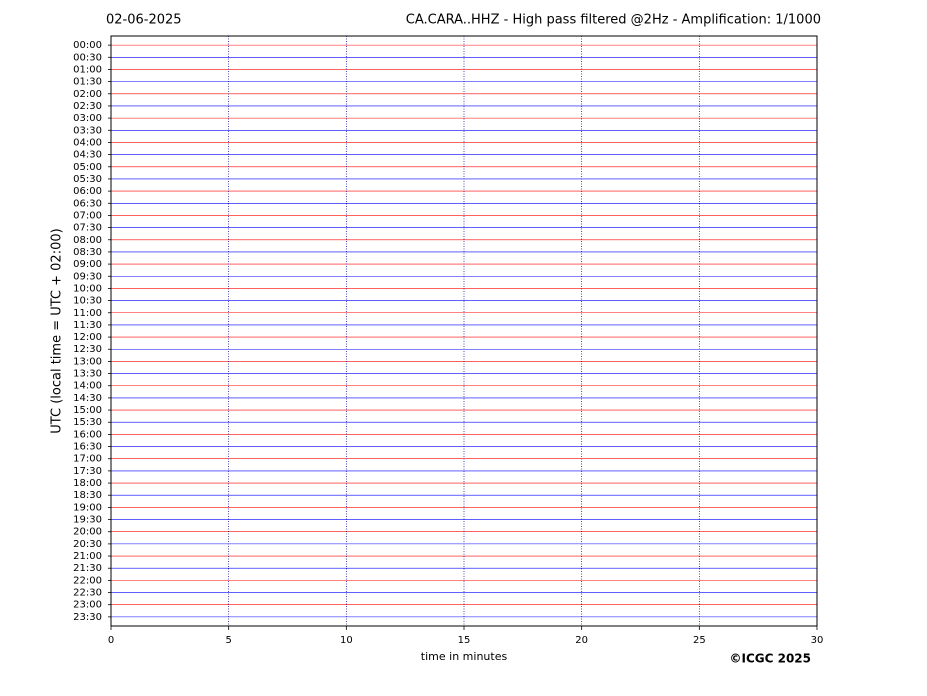 Image resolution: width=927 pixels, height=696 pixels. What do you see at coordinates (87, 179) in the screenshot?
I see `y-tick-label: 05:30` at bounding box center [87, 179].